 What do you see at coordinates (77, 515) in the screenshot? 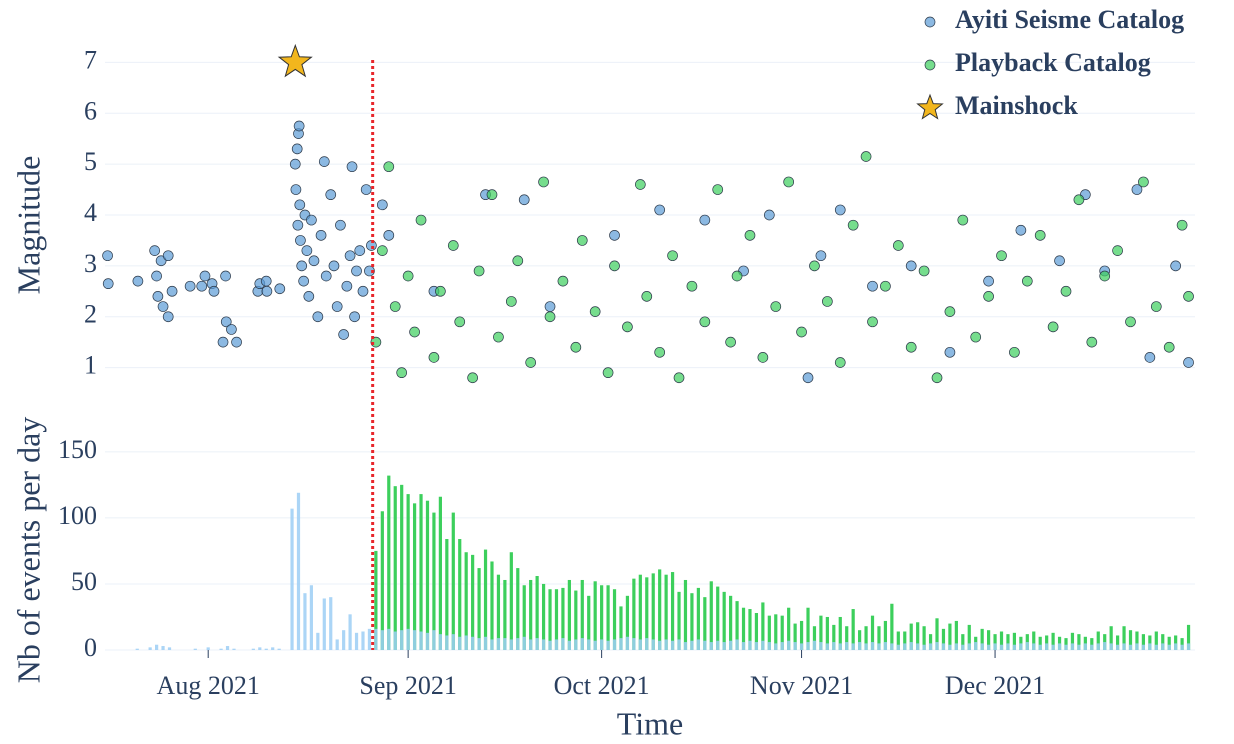
I see `y-tick-label: 100` at bounding box center [77, 515].